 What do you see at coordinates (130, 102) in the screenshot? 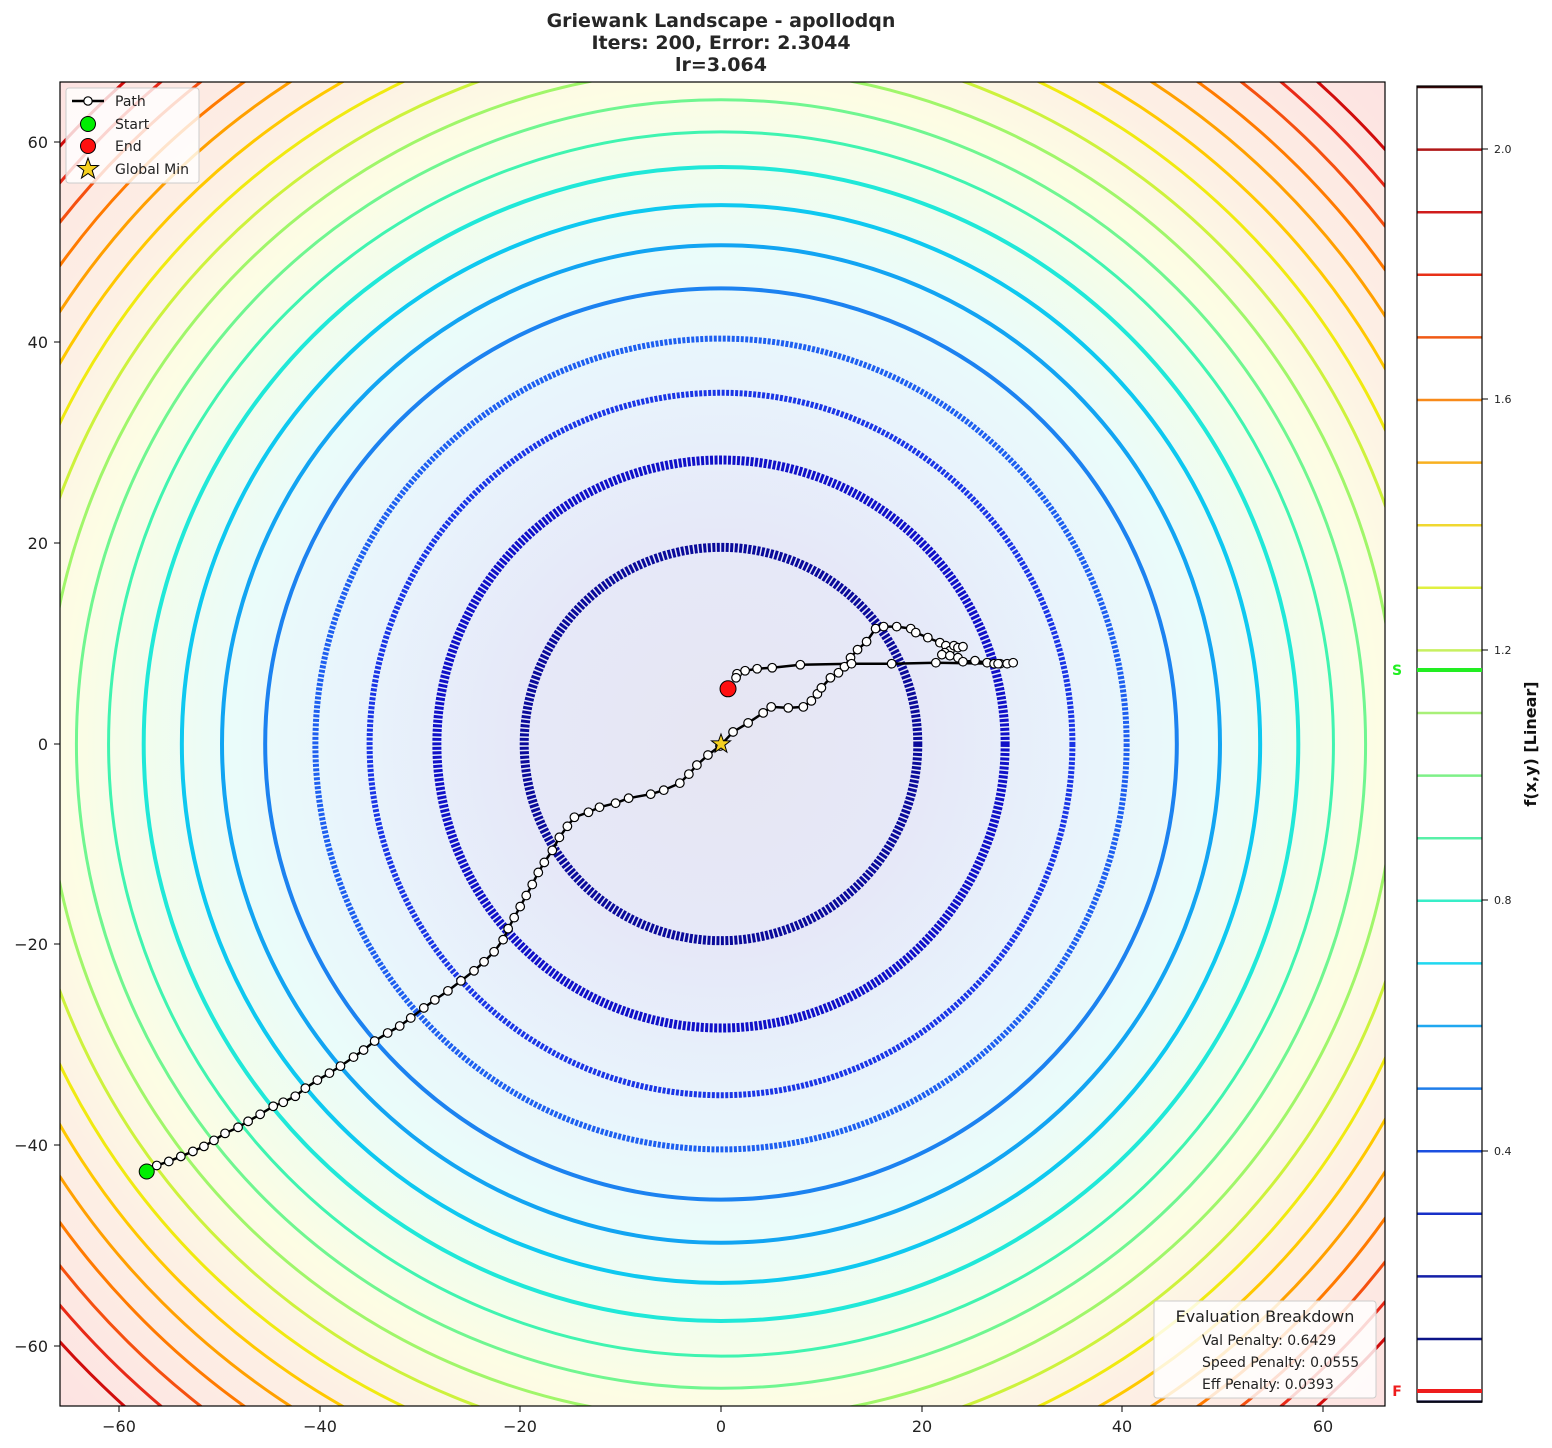
I see `svg-text: Path` at bounding box center [130, 102].